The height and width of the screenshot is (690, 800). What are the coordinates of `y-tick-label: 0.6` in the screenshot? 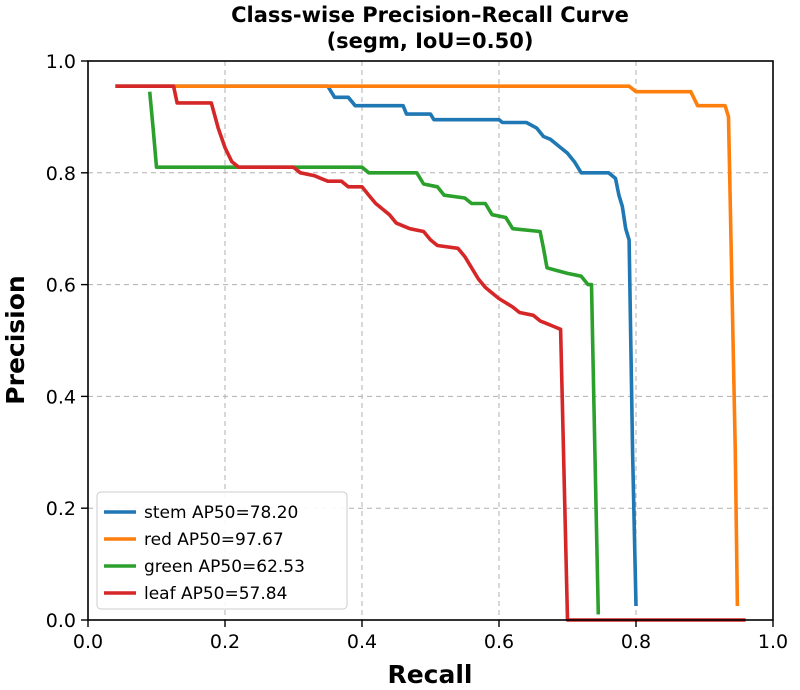 It's located at (61, 286).